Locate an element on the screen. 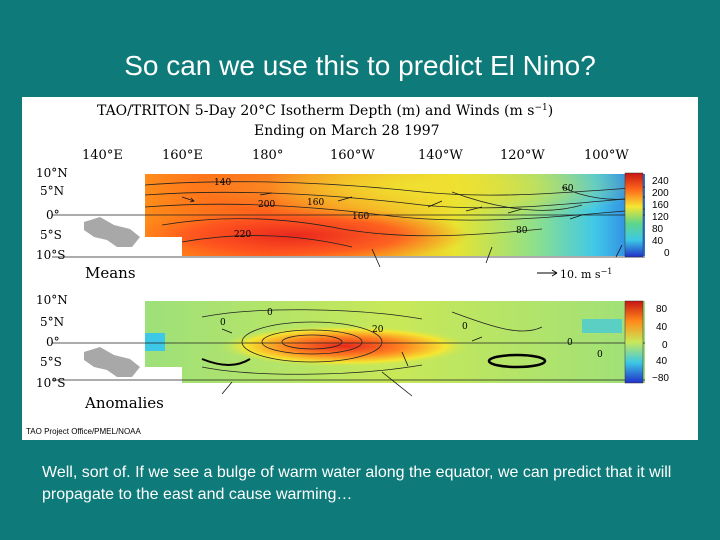  colorbar-tick: 160 is located at coordinates (660, 205).